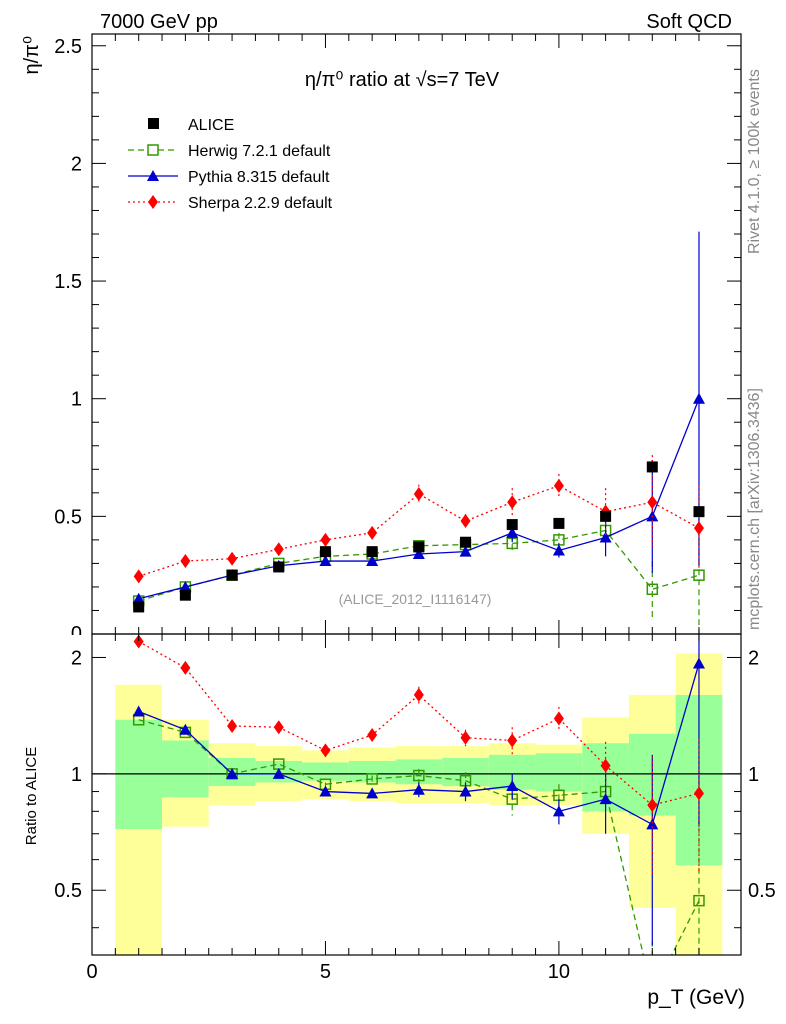  I want to click on ratio-y-tick-label-2: 2, so click(76, 658).